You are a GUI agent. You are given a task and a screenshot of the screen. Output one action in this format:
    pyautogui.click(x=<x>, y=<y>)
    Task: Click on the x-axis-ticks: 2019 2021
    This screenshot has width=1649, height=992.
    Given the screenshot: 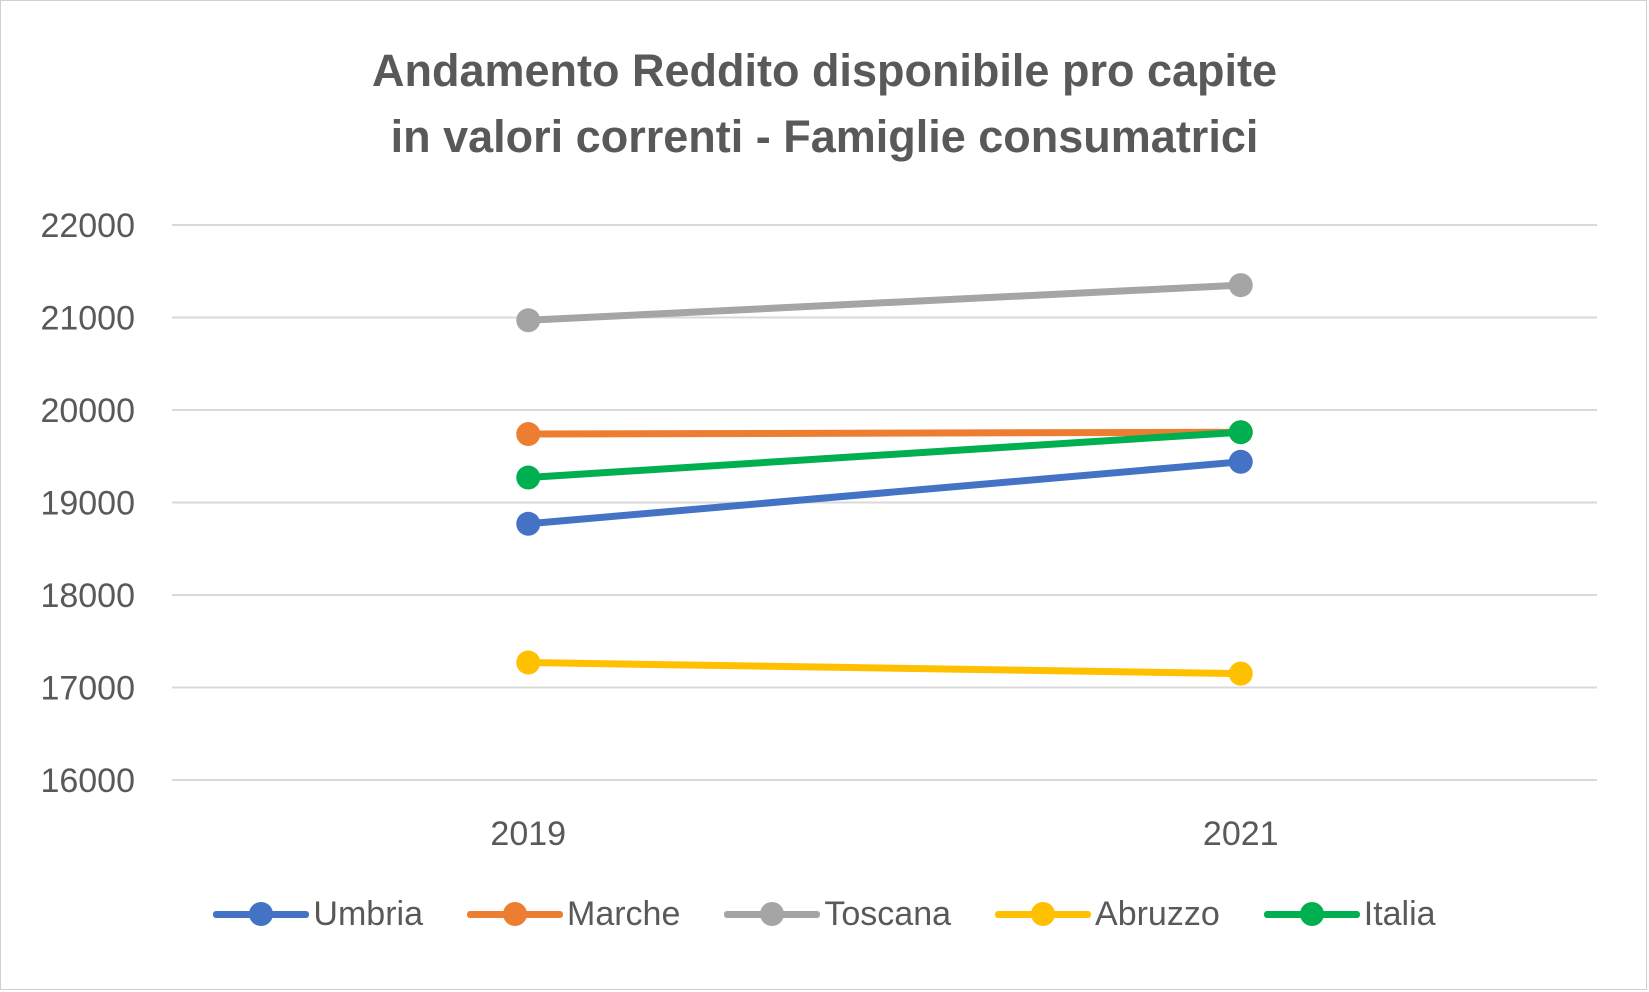 What is the action you would take?
    pyautogui.click(x=884, y=834)
    